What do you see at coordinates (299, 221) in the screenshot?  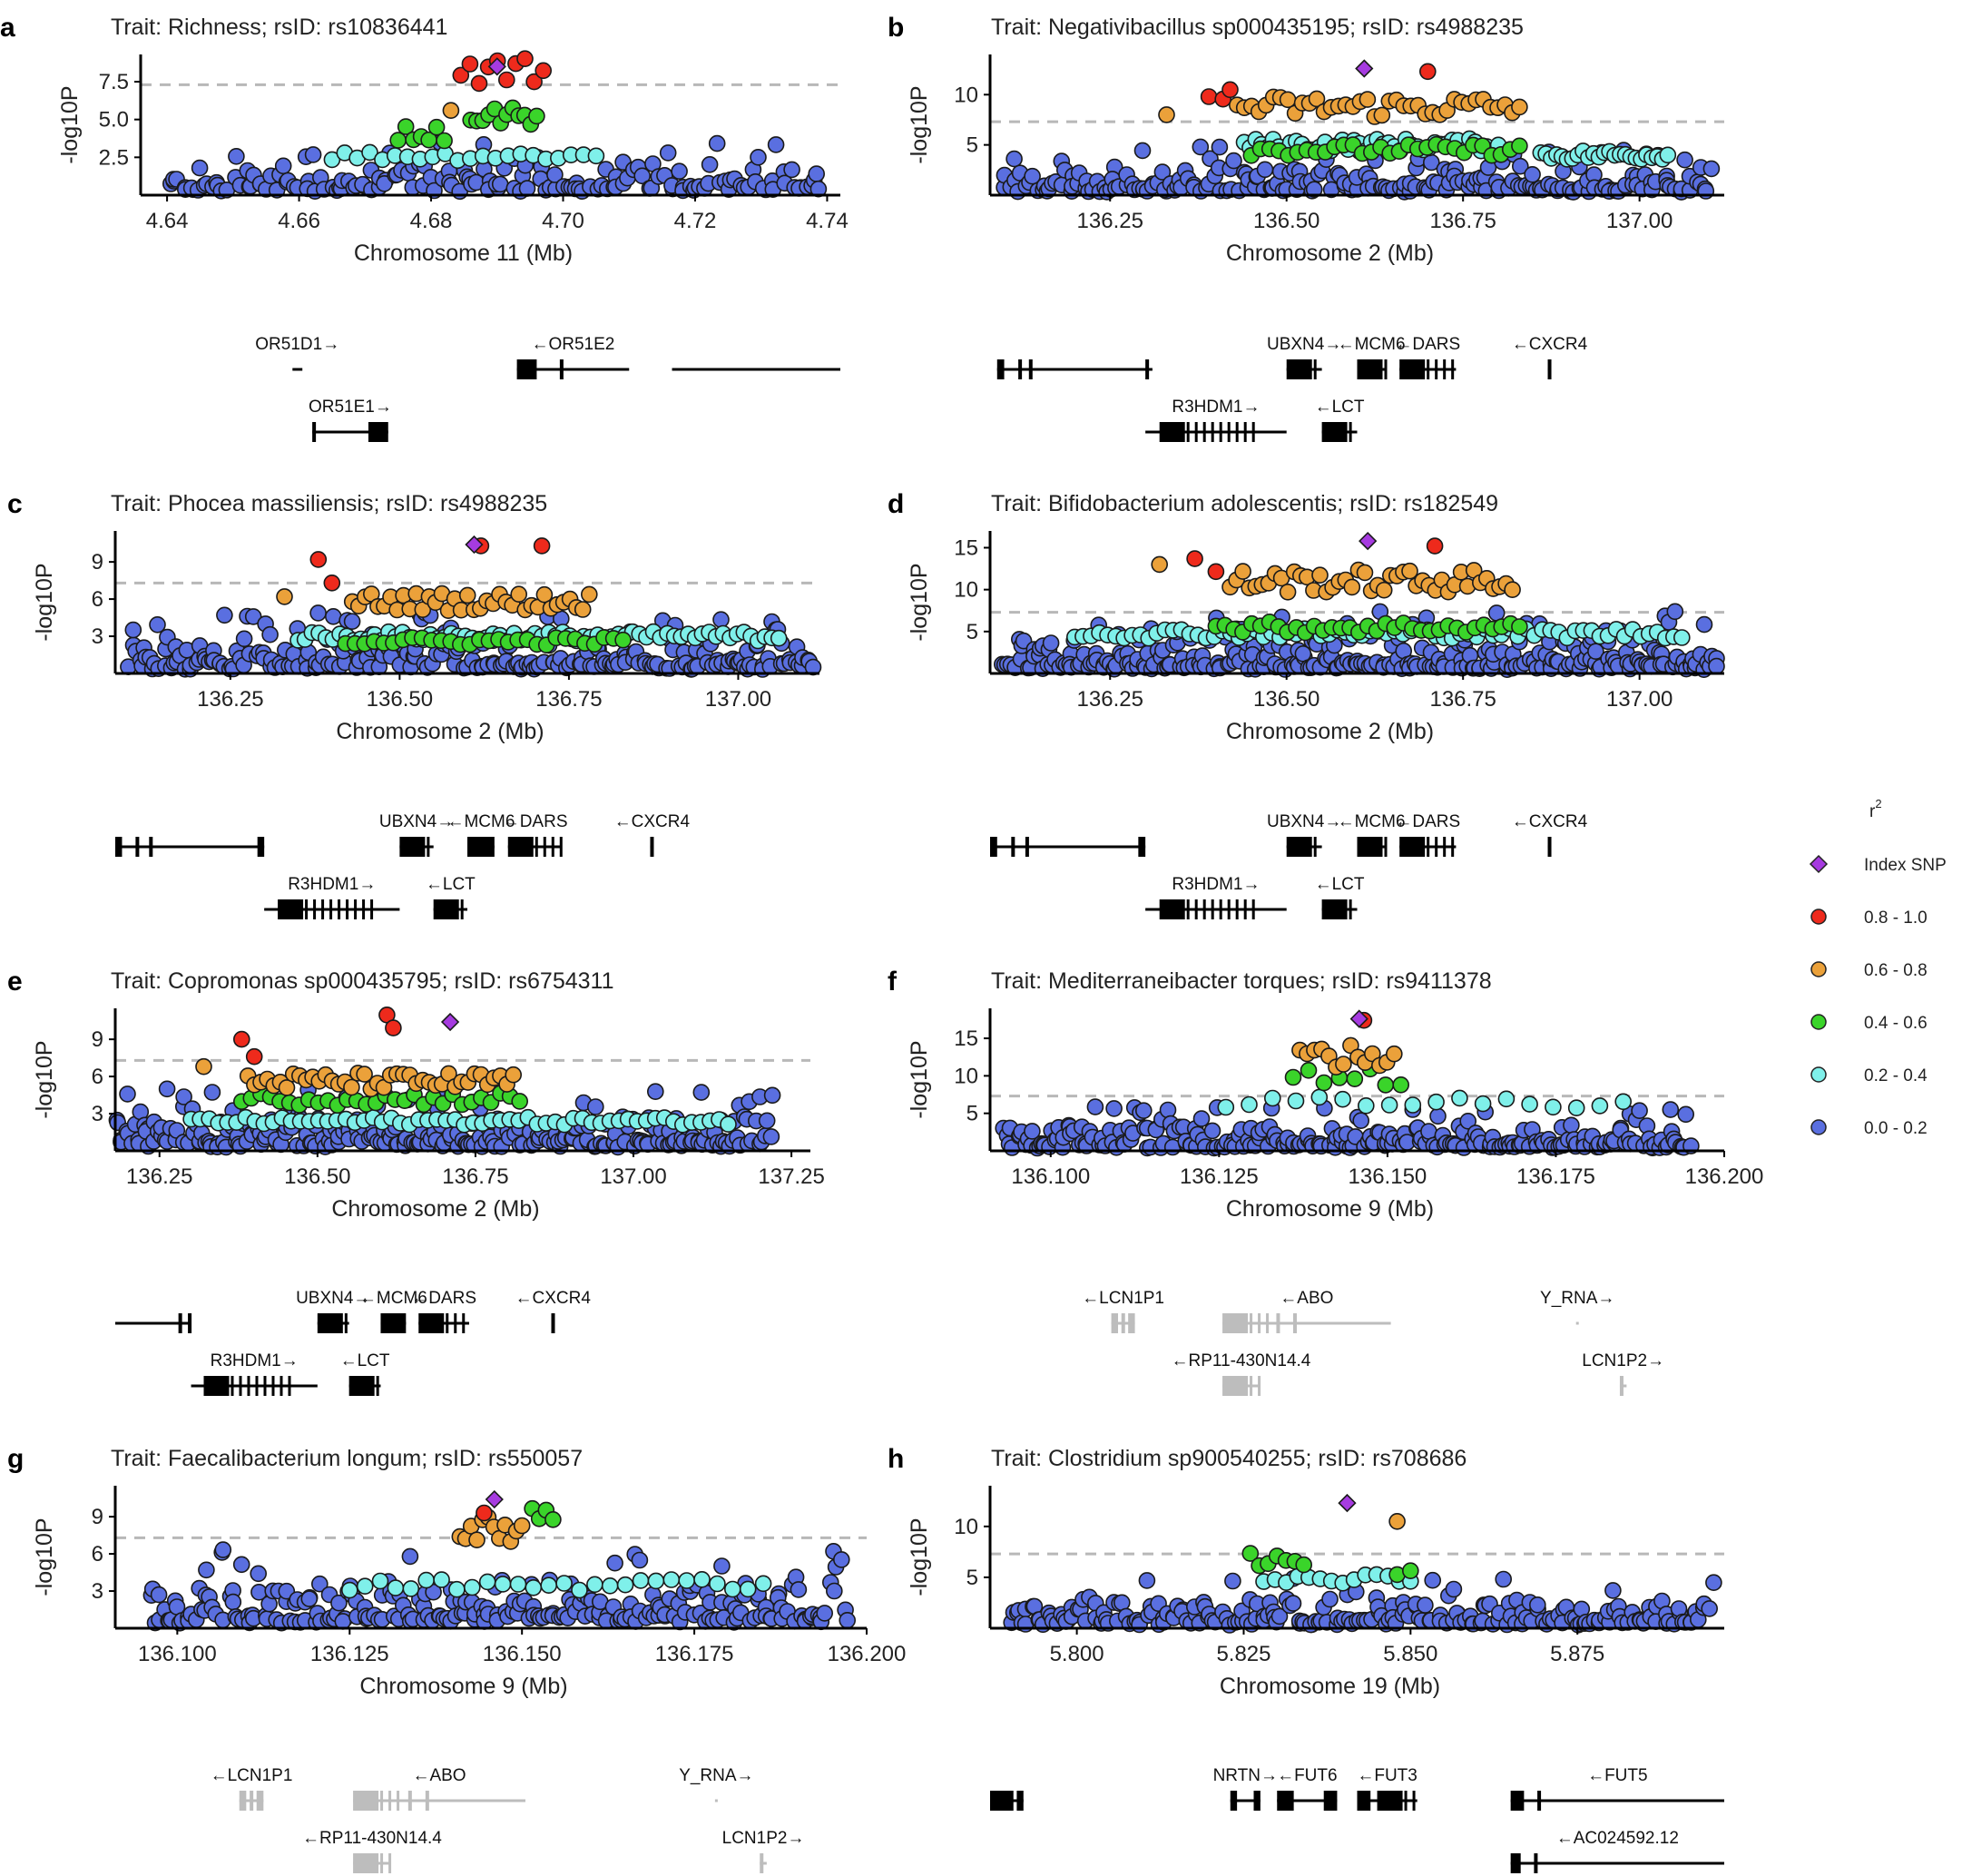 I see `x-tick-label: 4.66` at bounding box center [299, 221].